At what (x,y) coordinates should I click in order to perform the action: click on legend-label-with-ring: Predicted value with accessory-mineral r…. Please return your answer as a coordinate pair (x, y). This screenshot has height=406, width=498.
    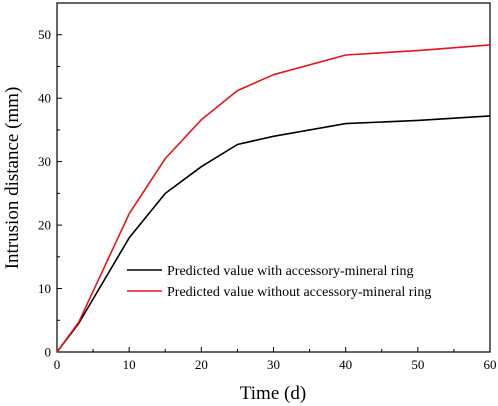
    Looking at the image, I should click on (290, 271).